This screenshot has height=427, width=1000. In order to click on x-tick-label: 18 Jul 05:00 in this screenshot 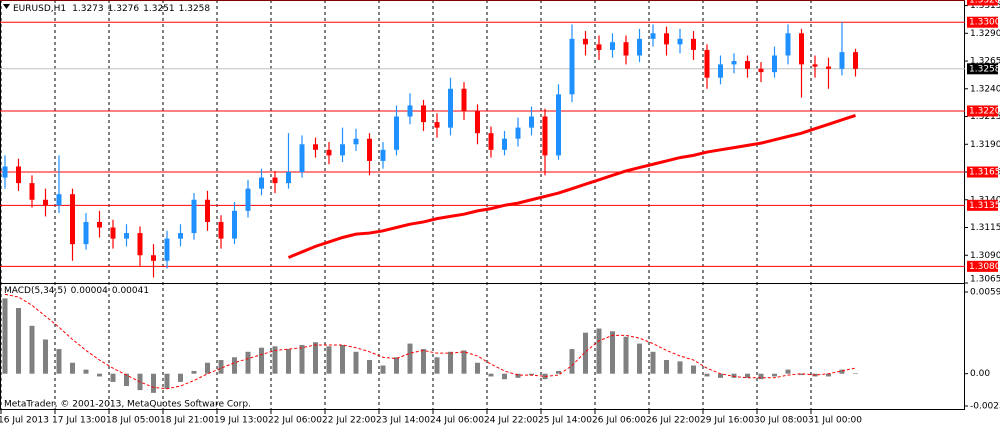, I will do `click(133, 421)`.